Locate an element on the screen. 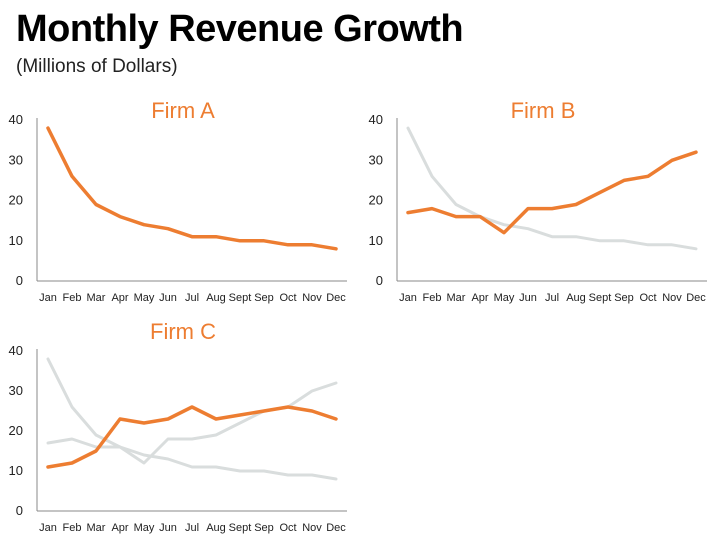 The image size is (720, 540). page-subtitle: (Millions of Dollars) is located at coordinates (97, 66).